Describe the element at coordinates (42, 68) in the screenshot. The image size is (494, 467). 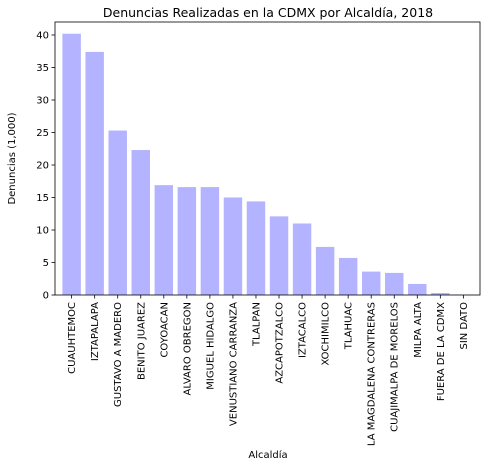
I see `y-tick-label: 35` at that location.